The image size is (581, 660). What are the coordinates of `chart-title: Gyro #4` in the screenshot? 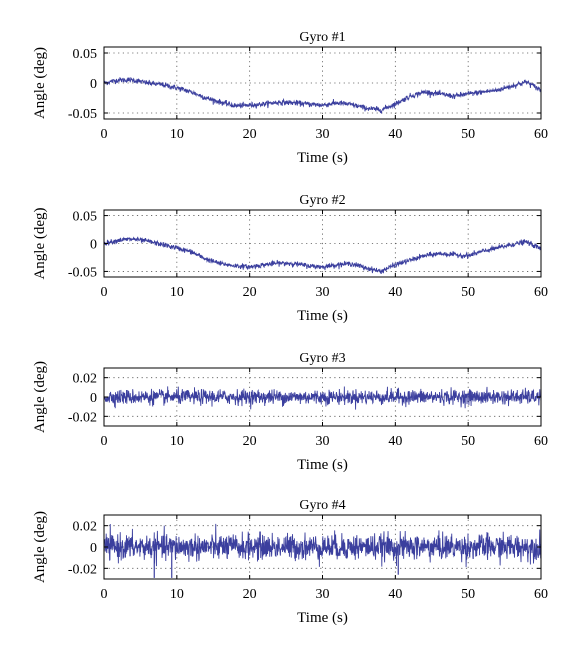 It's located at (322, 505).